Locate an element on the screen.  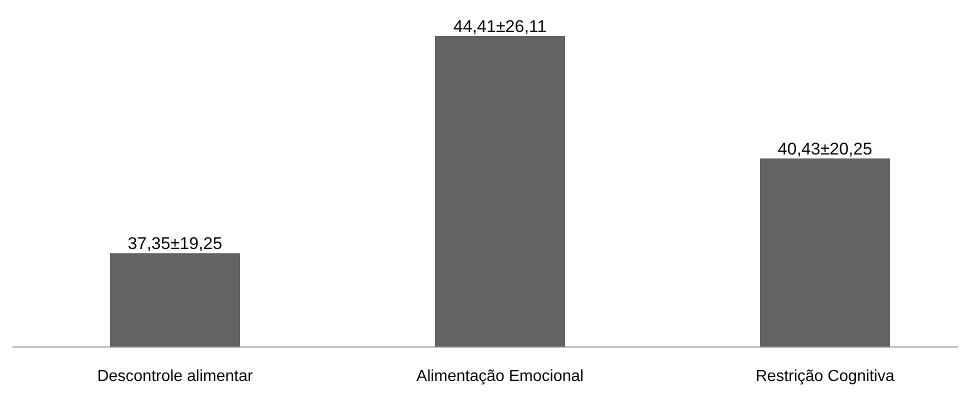
x-tick-label: Descontrole alimentar is located at coordinates (175, 376).